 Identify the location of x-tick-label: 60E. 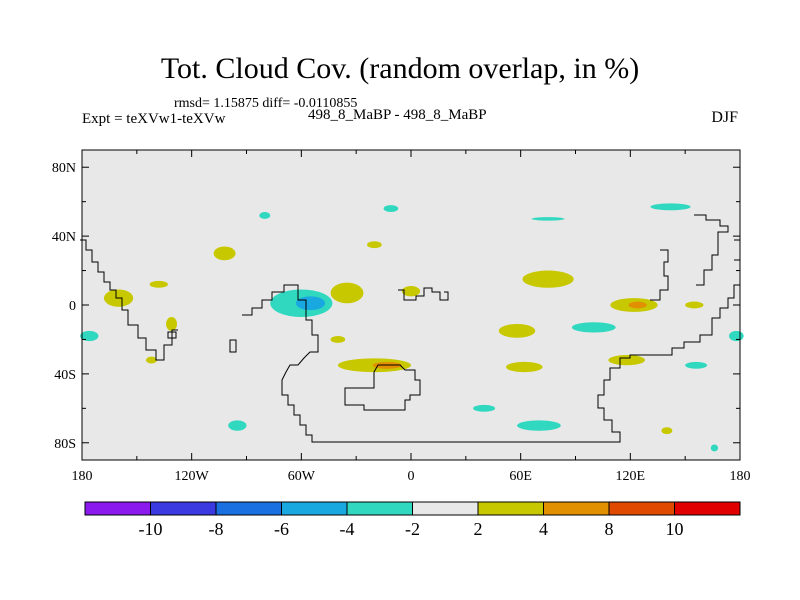
(520, 476).